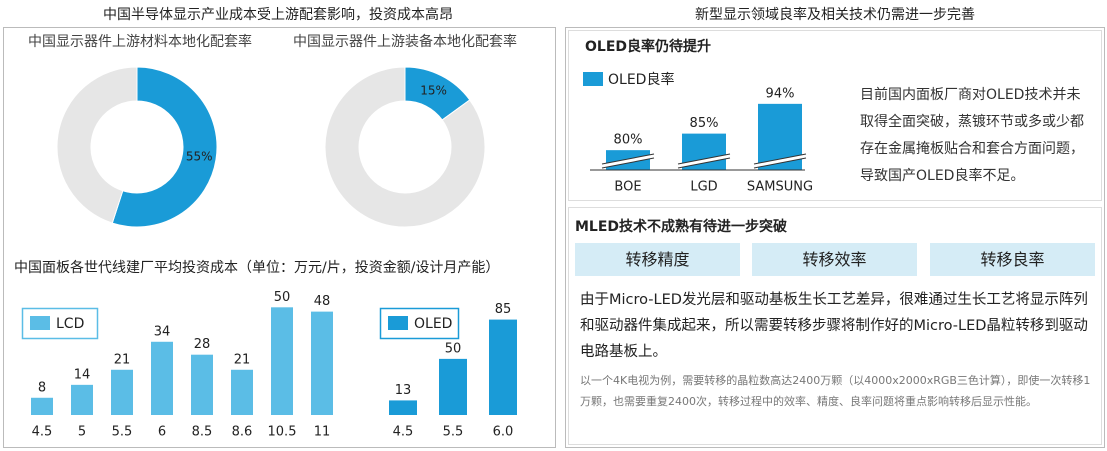  Describe the element at coordinates (703, 187) in the screenshot. I see `x-tick-label: LGD` at that location.